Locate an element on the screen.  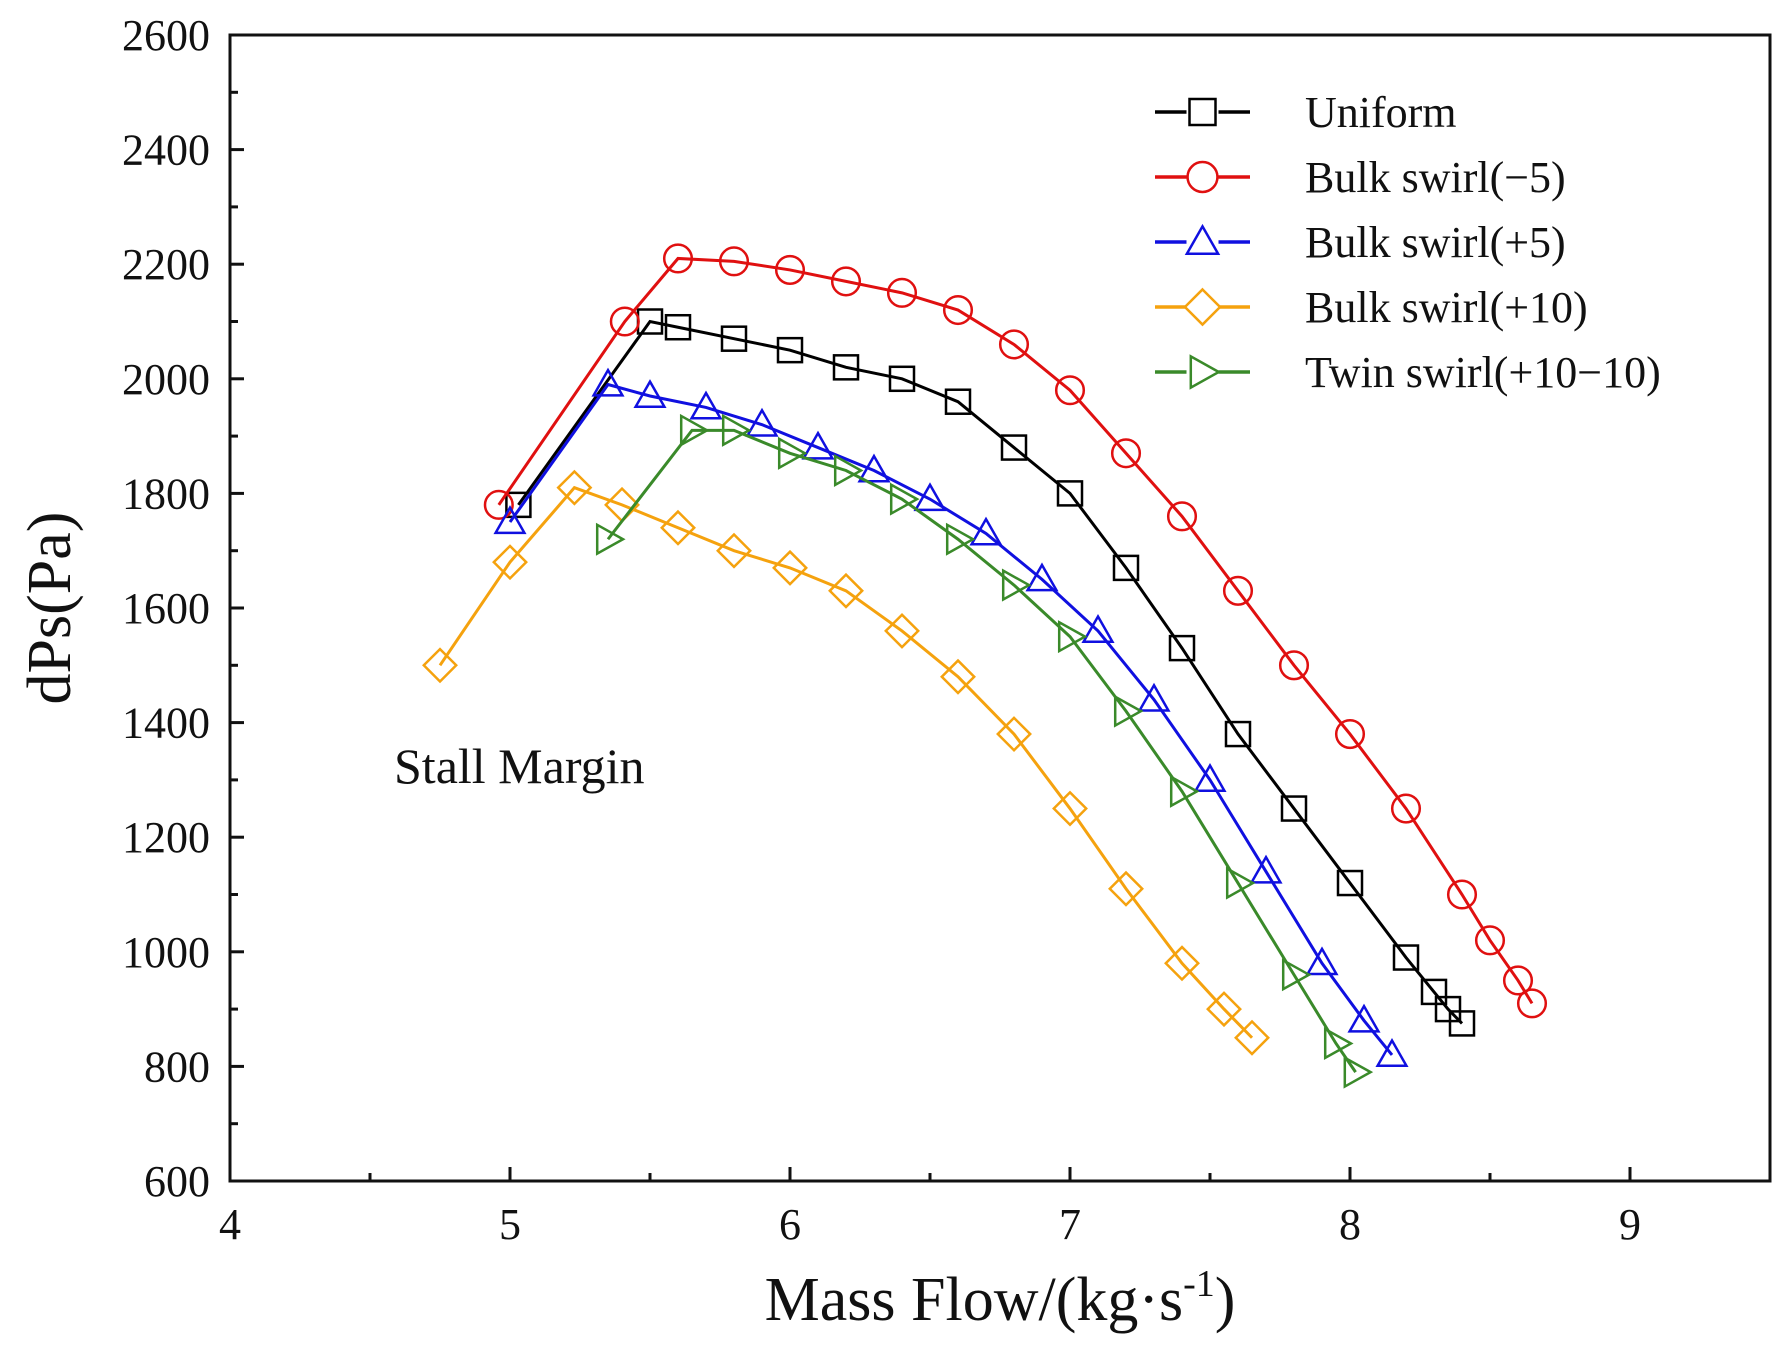
x-tick-label: 7 is located at coordinates (1070, 1224).